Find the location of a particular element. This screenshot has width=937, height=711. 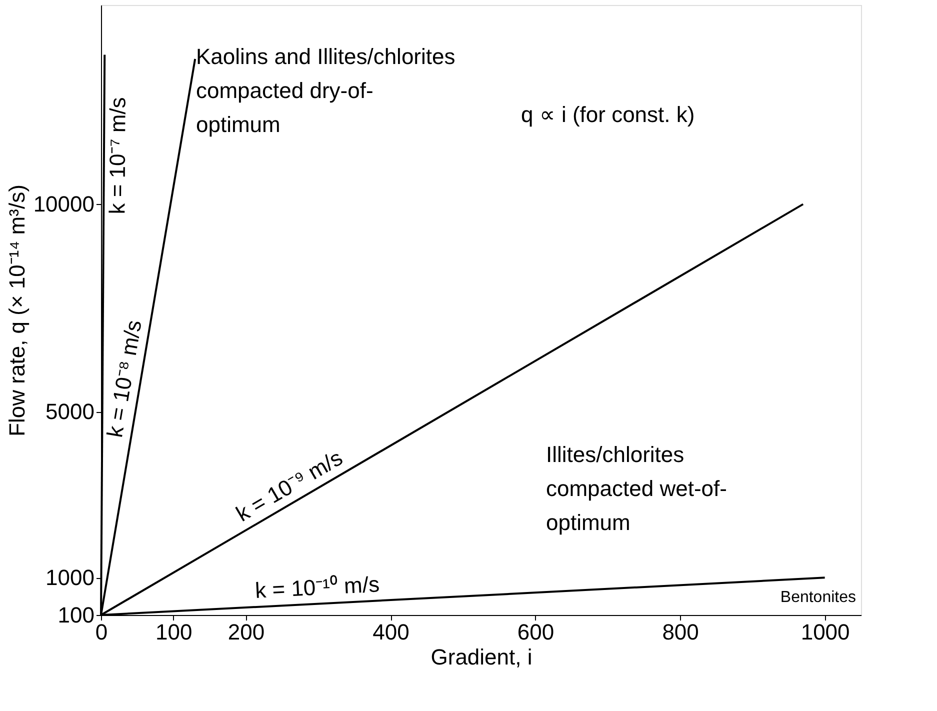

annotation: q ∝ i (for const. k) is located at coordinates (608, 114).